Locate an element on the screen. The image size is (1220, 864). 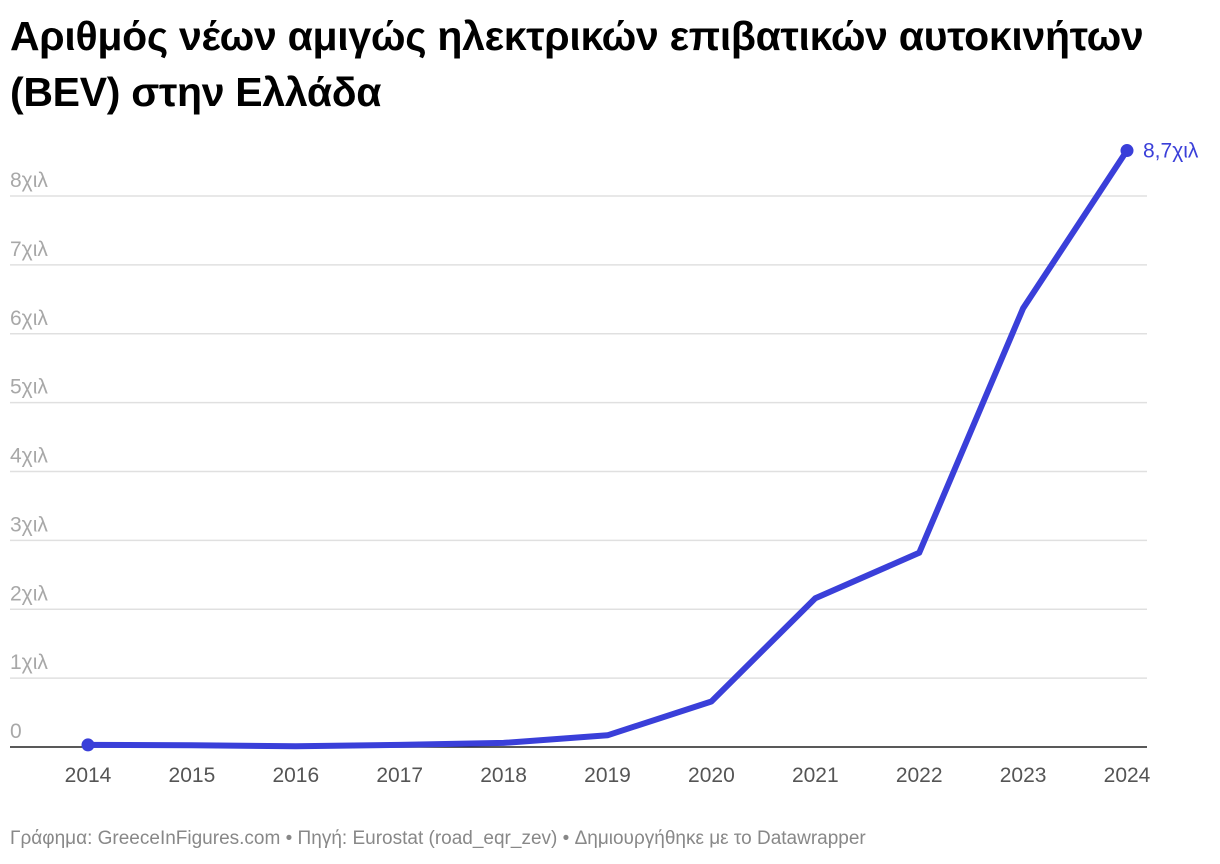
x-tick-label: 2014 is located at coordinates (88, 775).